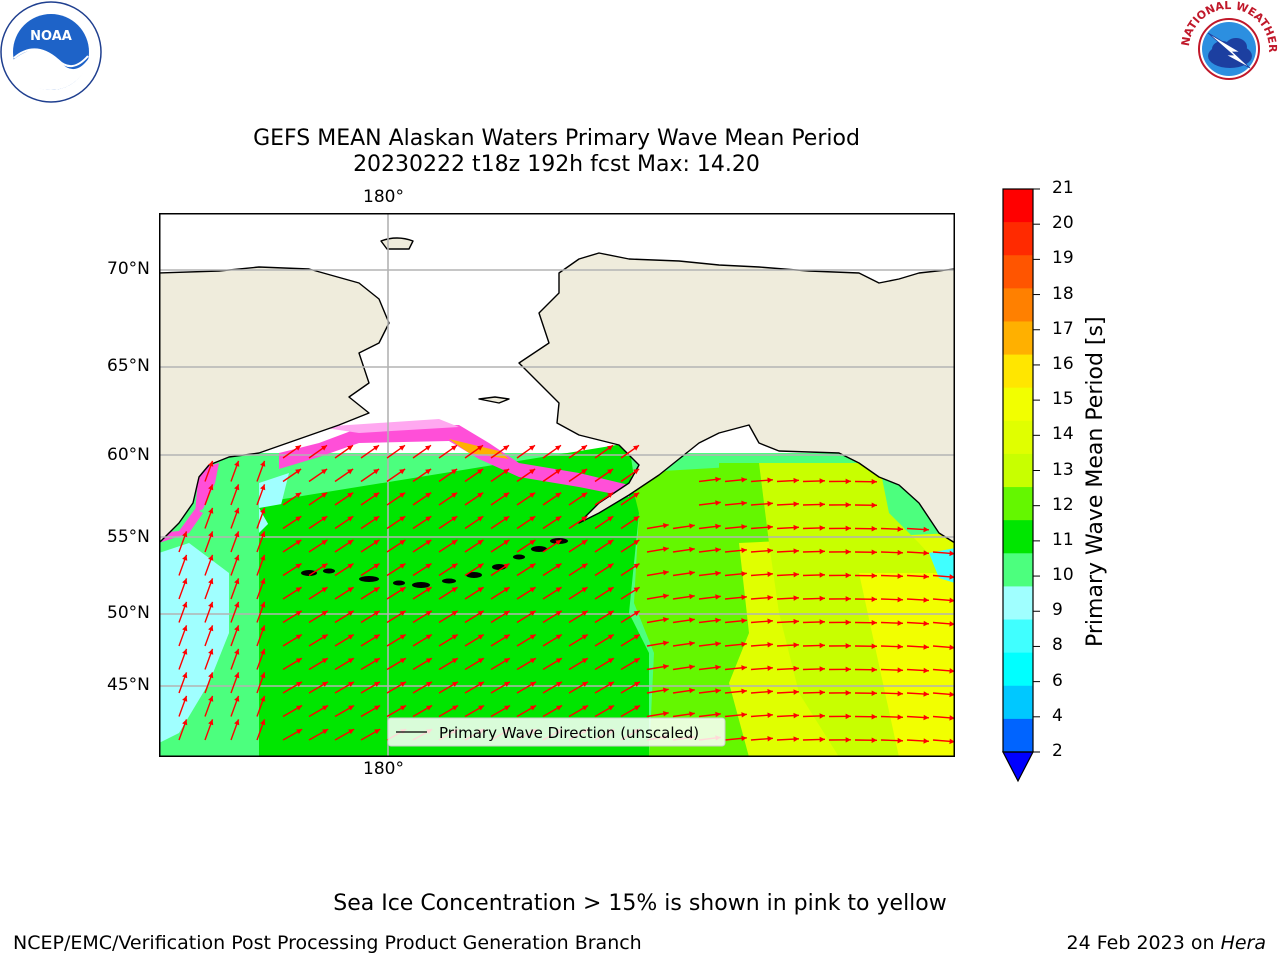  Describe the element at coordinates (1063, 575) in the screenshot. I see `colorbar-tick-label: 10` at that location.